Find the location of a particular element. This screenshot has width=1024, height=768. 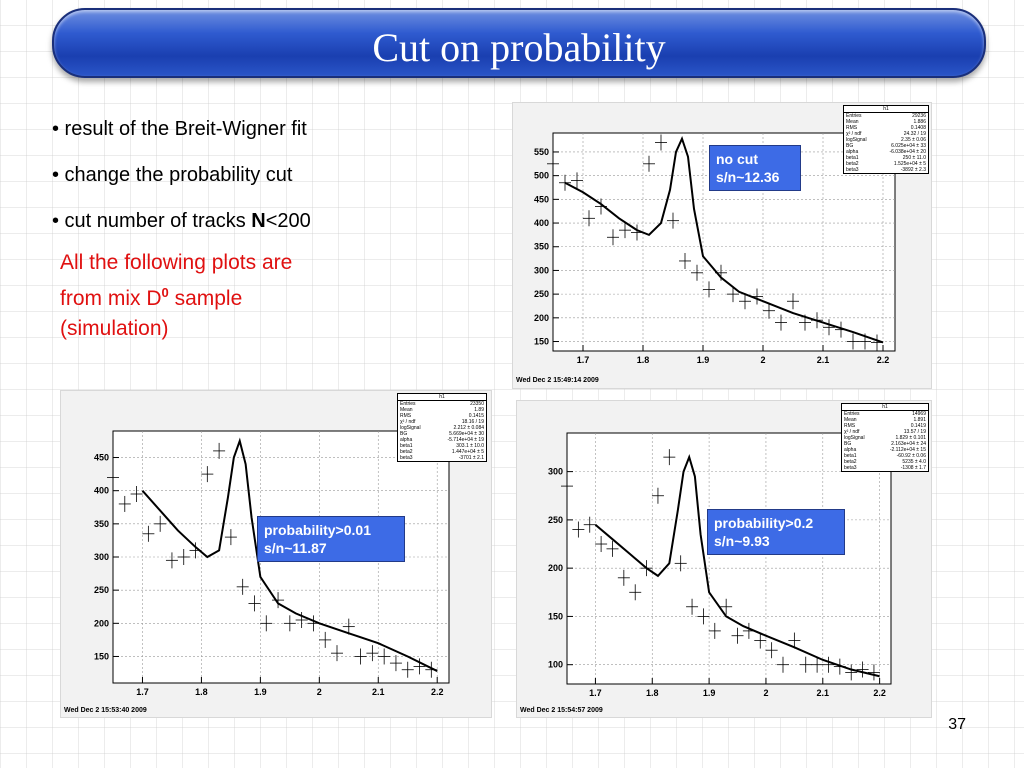

stats-row: BG 5.669e+04 ± 30 is located at coordinates (442, 434).